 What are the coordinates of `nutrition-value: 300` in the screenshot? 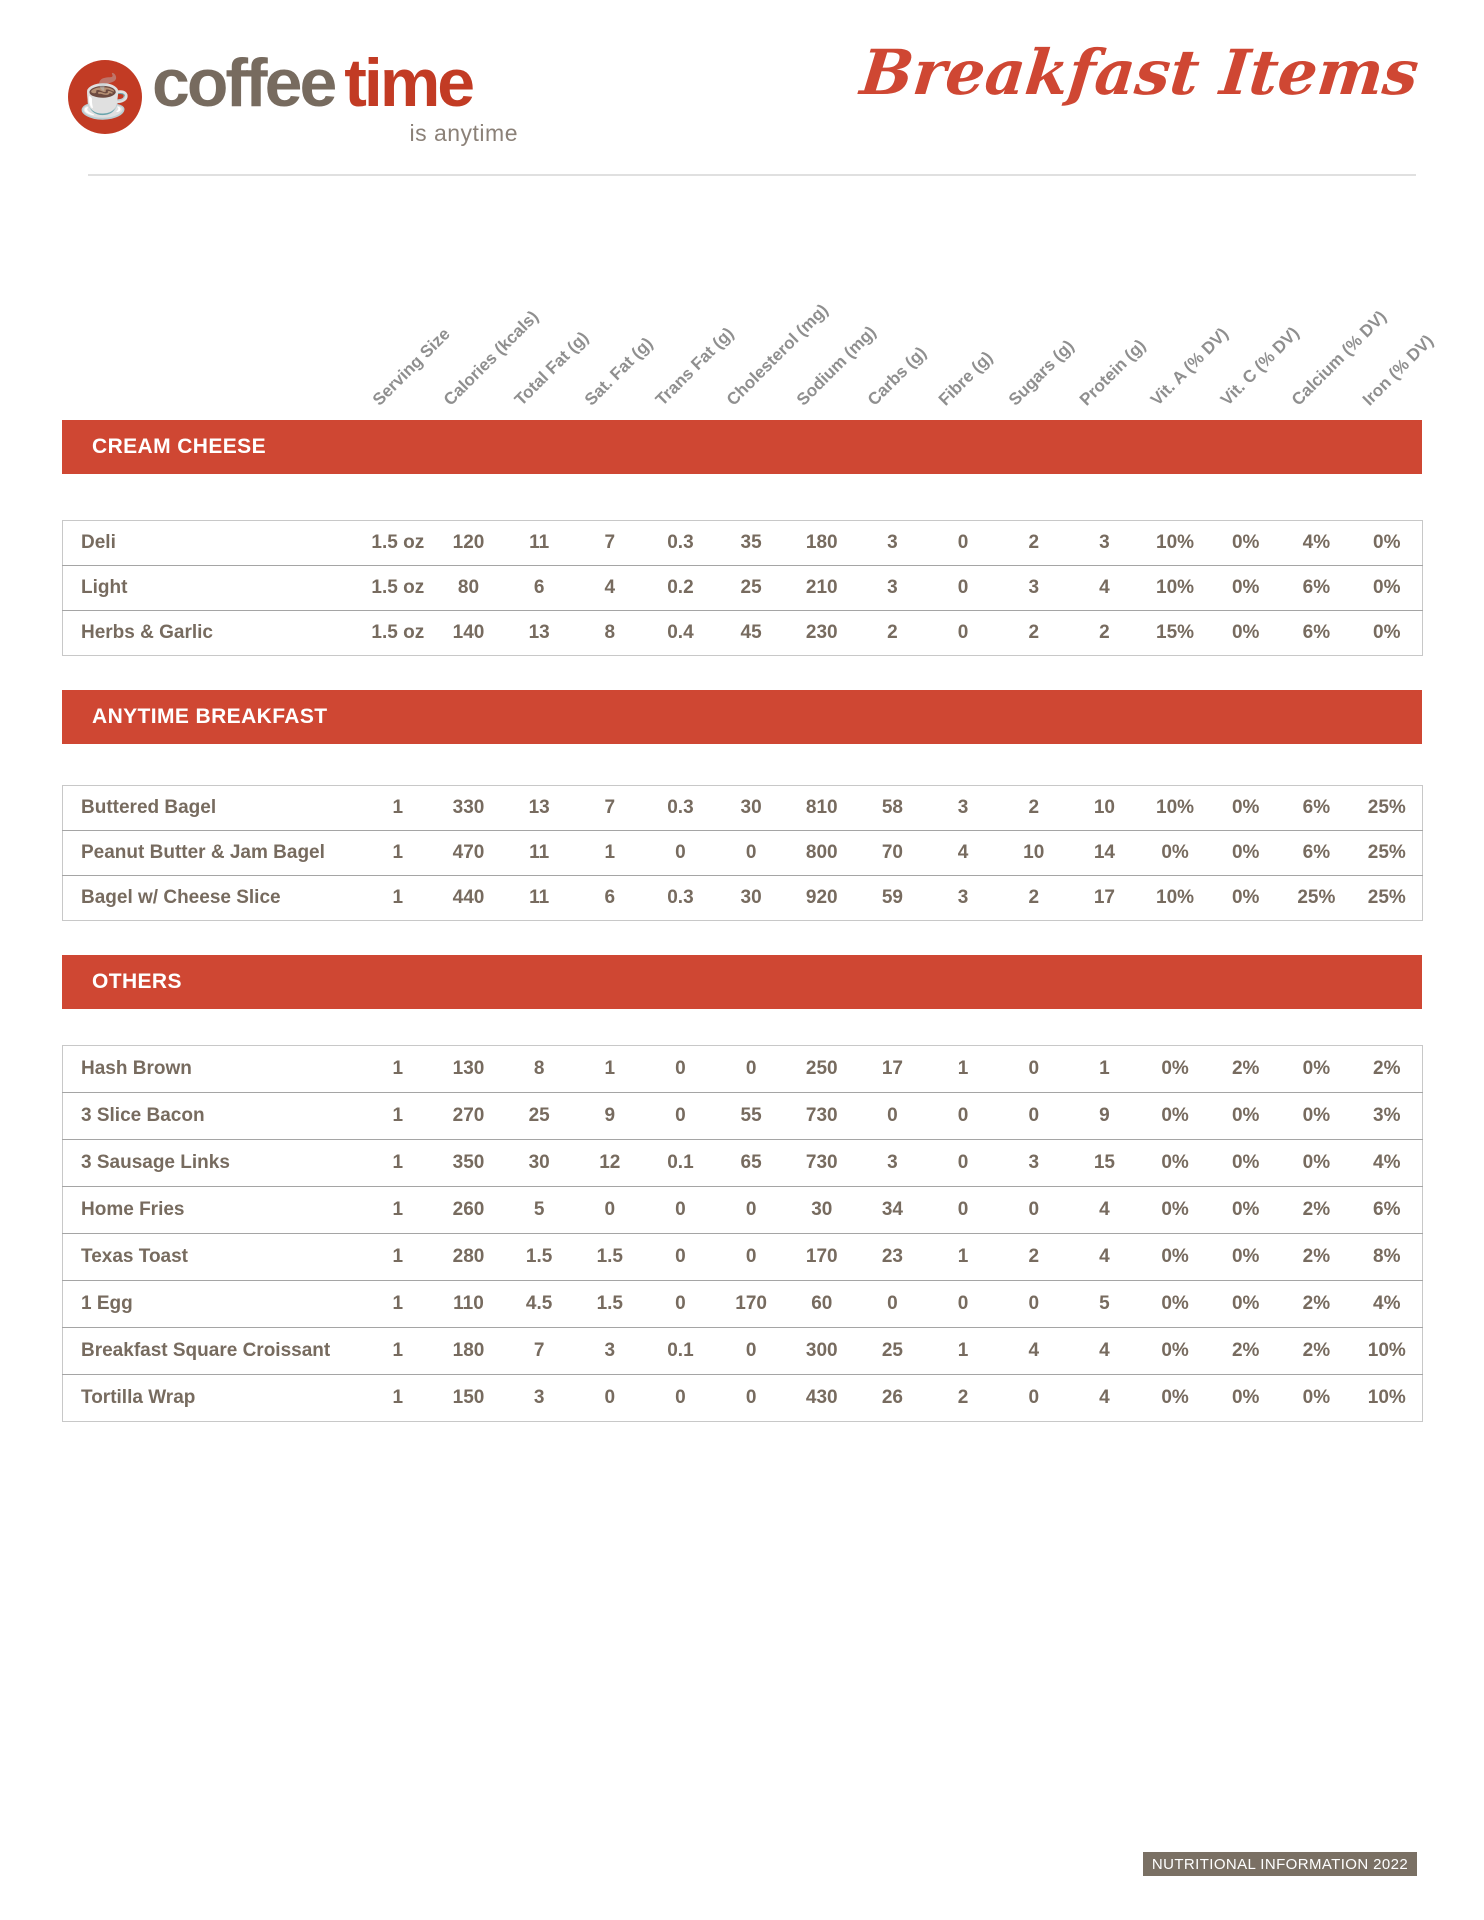 It's located at (822, 1351).